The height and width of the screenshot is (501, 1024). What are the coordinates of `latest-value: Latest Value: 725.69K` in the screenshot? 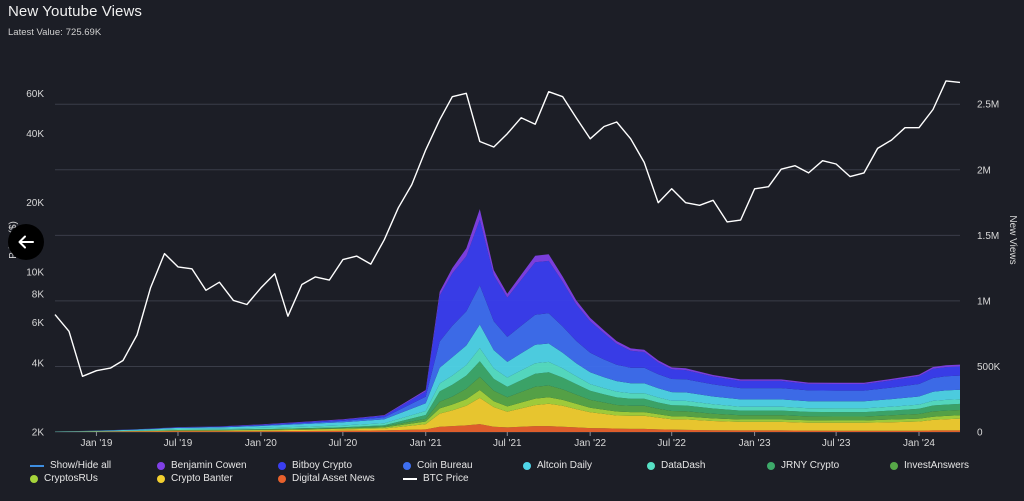 It's located at (54, 32).